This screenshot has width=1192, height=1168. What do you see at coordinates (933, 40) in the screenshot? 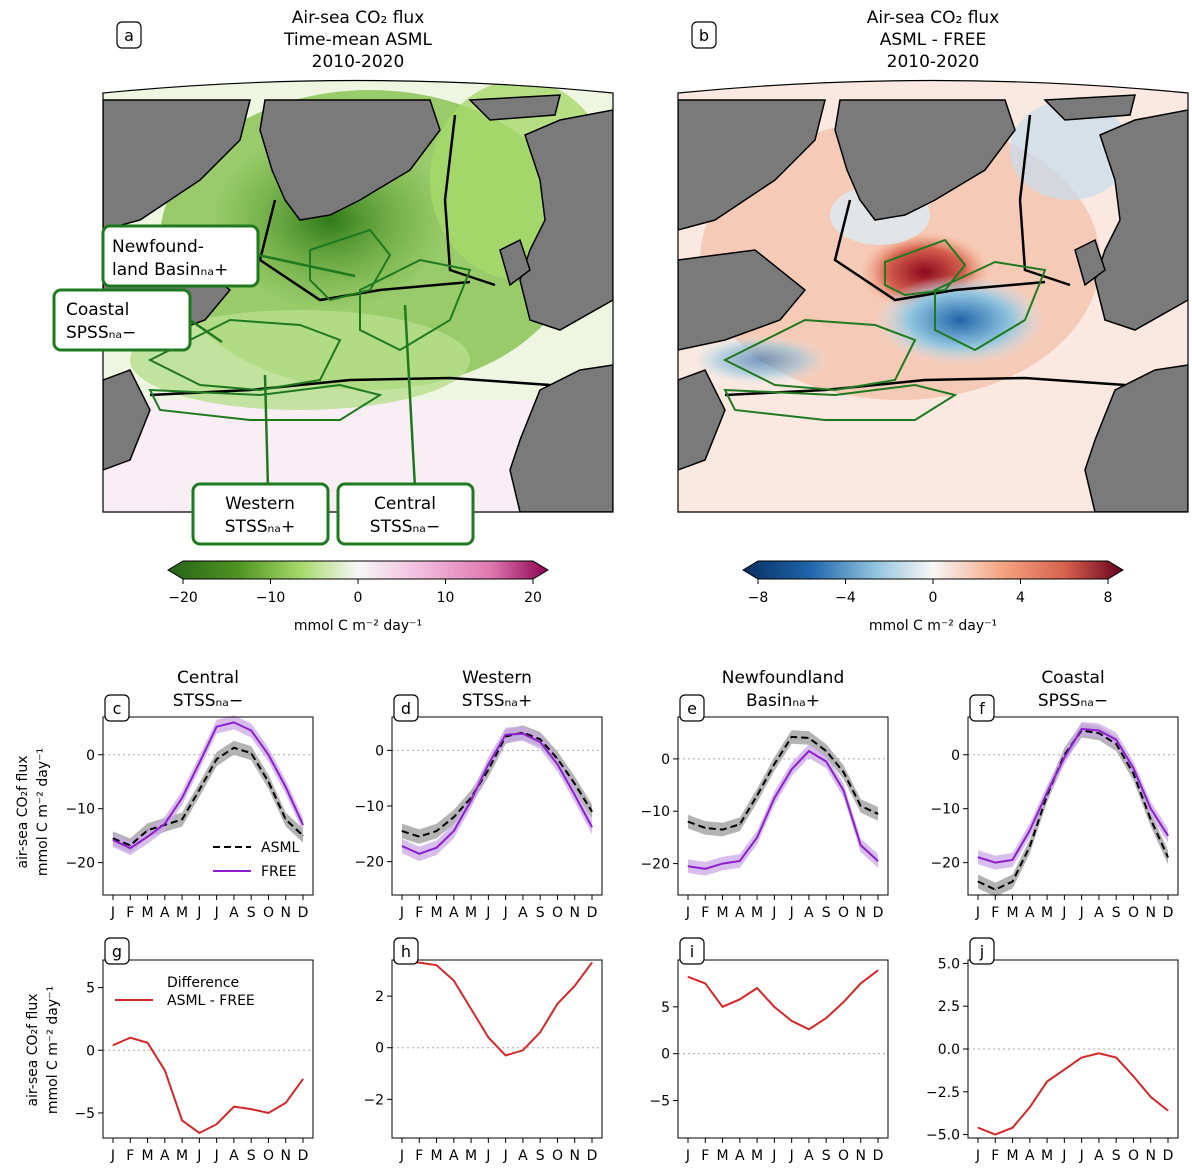
I see `map-b-title-line2: ASML - FREE` at bounding box center [933, 40].